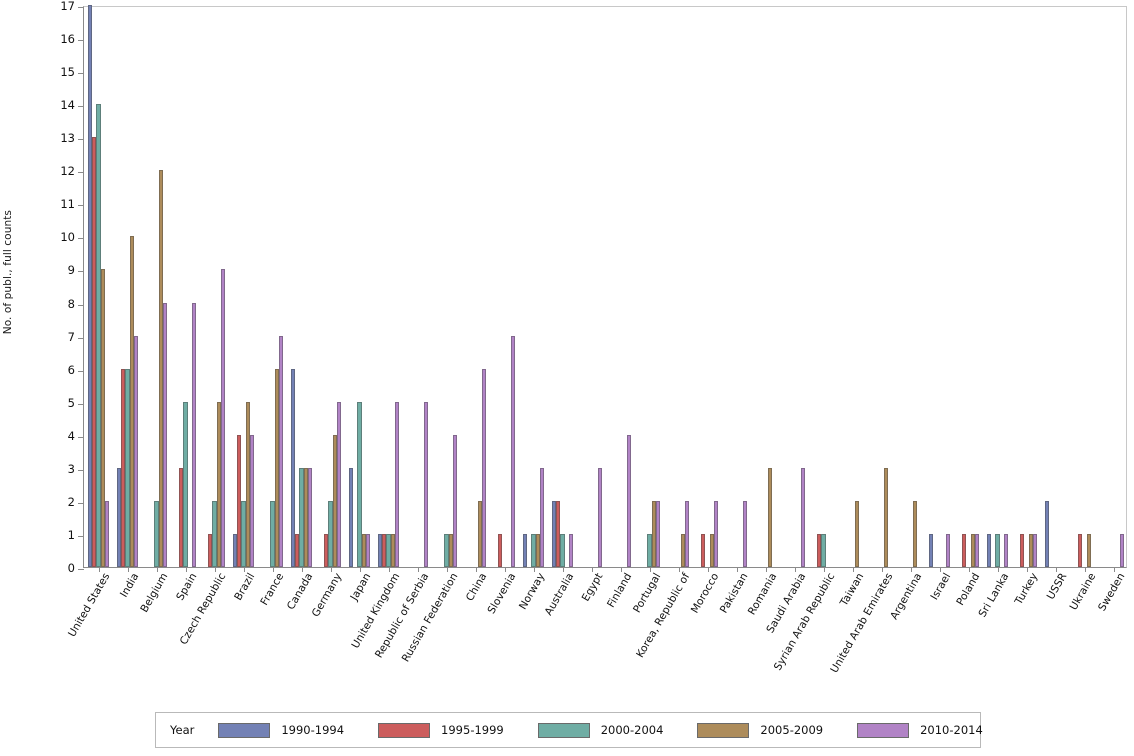  I want to click on y-tick-label: 12, so click(67, 171).